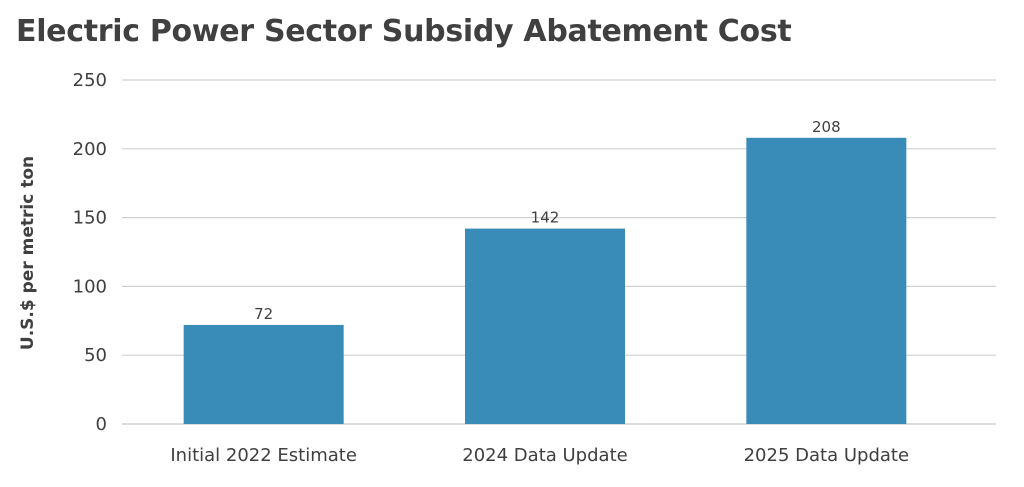 This screenshot has width=1024, height=487. Describe the element at coordinates (95, 355) in the screenshot. I see `y-tick-label: 50` at that location.